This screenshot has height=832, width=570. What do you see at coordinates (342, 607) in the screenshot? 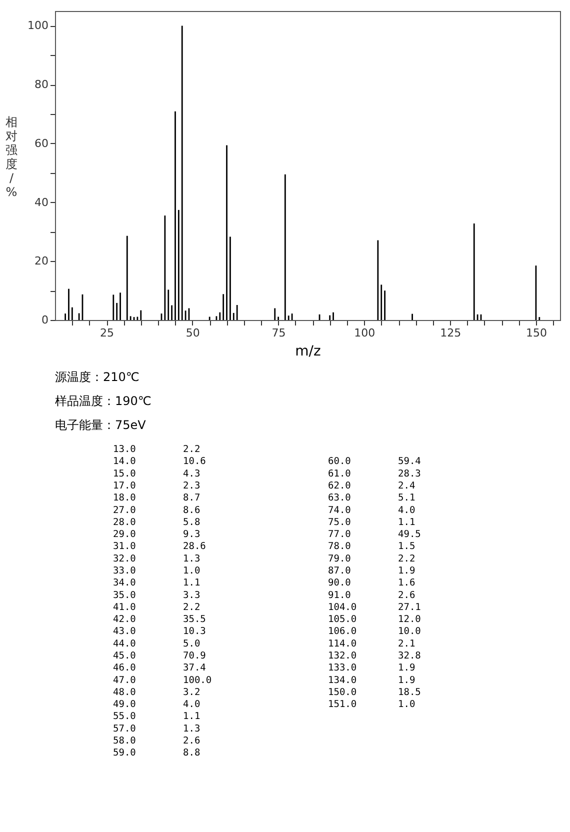
I see `text: 104.0` at bounding box center [342, 607].